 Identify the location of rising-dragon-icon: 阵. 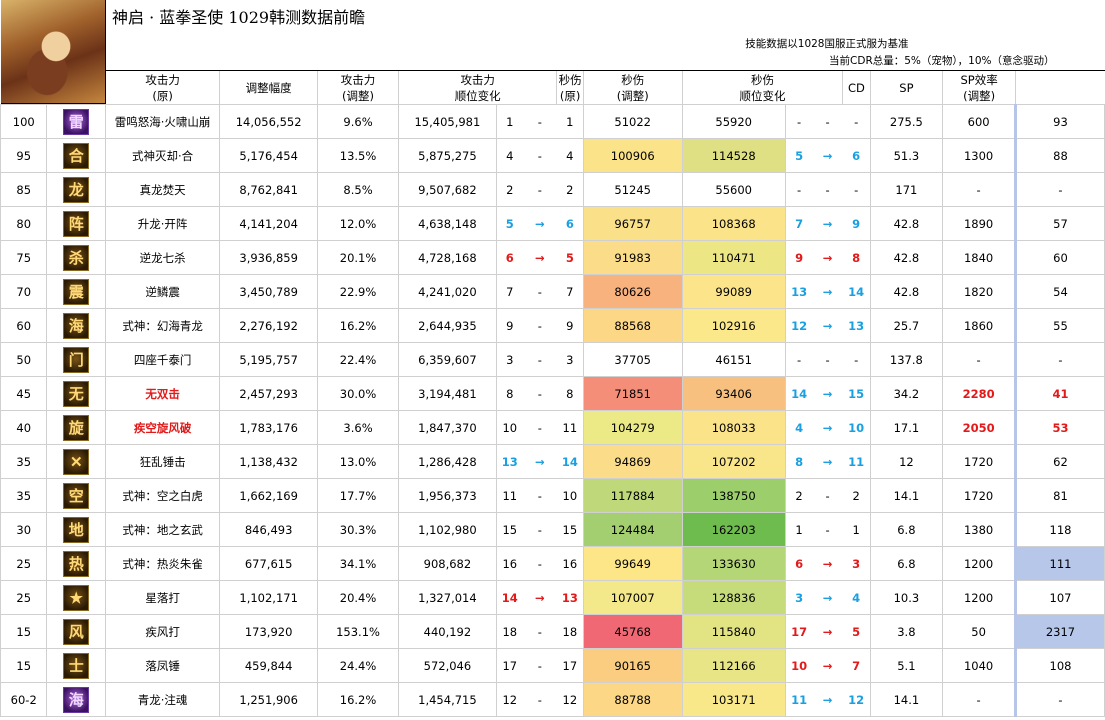
(76, 223).